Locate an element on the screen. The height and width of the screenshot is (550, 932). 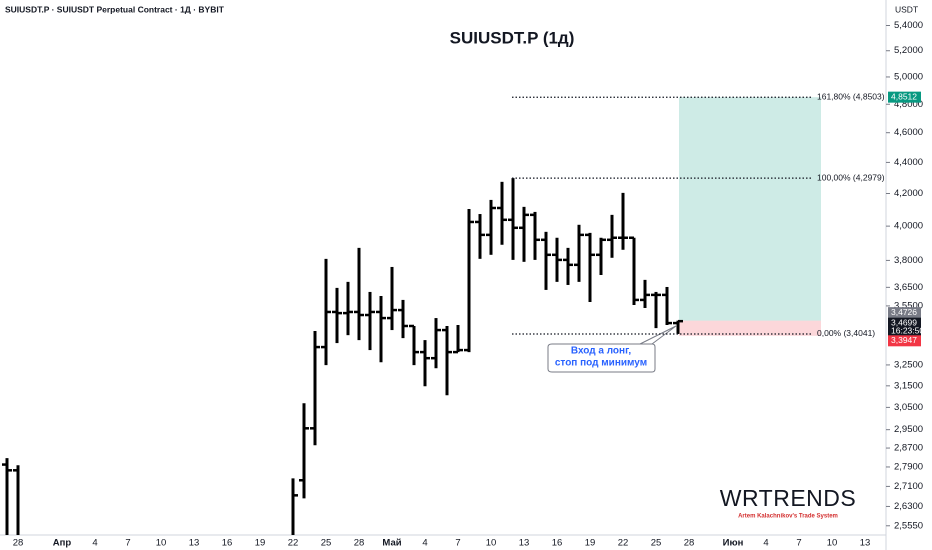
y-tick-label: 2,6300 is located at coordinates (908, 506).